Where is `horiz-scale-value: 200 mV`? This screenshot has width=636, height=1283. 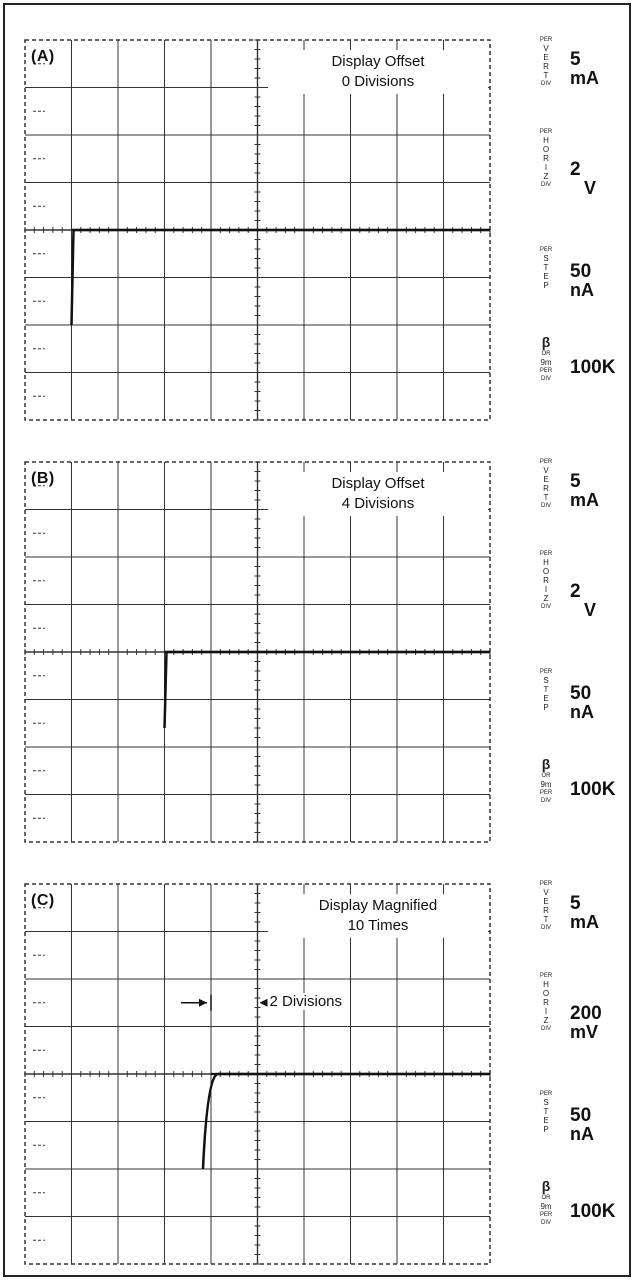 horiz-scale-value: 200 mV is located at coordinates (586, 1022).